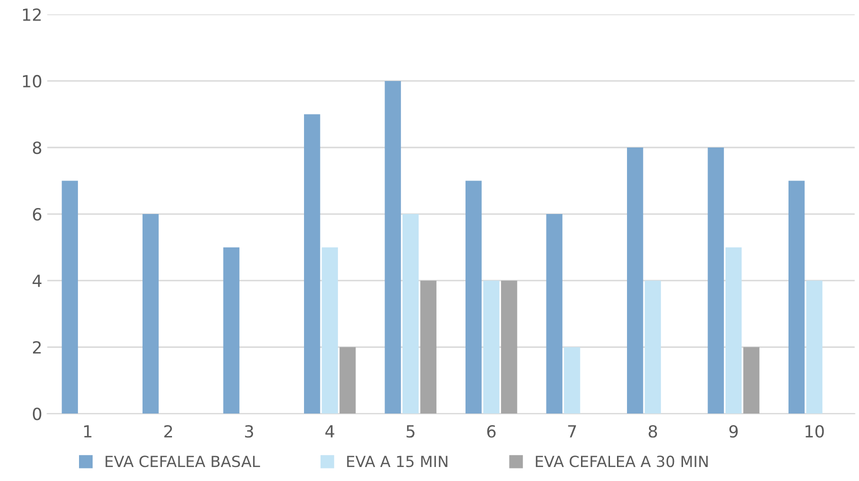  What do you see at coordinates (37, 414) in the screenshot?
I see `y-tick-label: 0` at bounding box center [37, 414].